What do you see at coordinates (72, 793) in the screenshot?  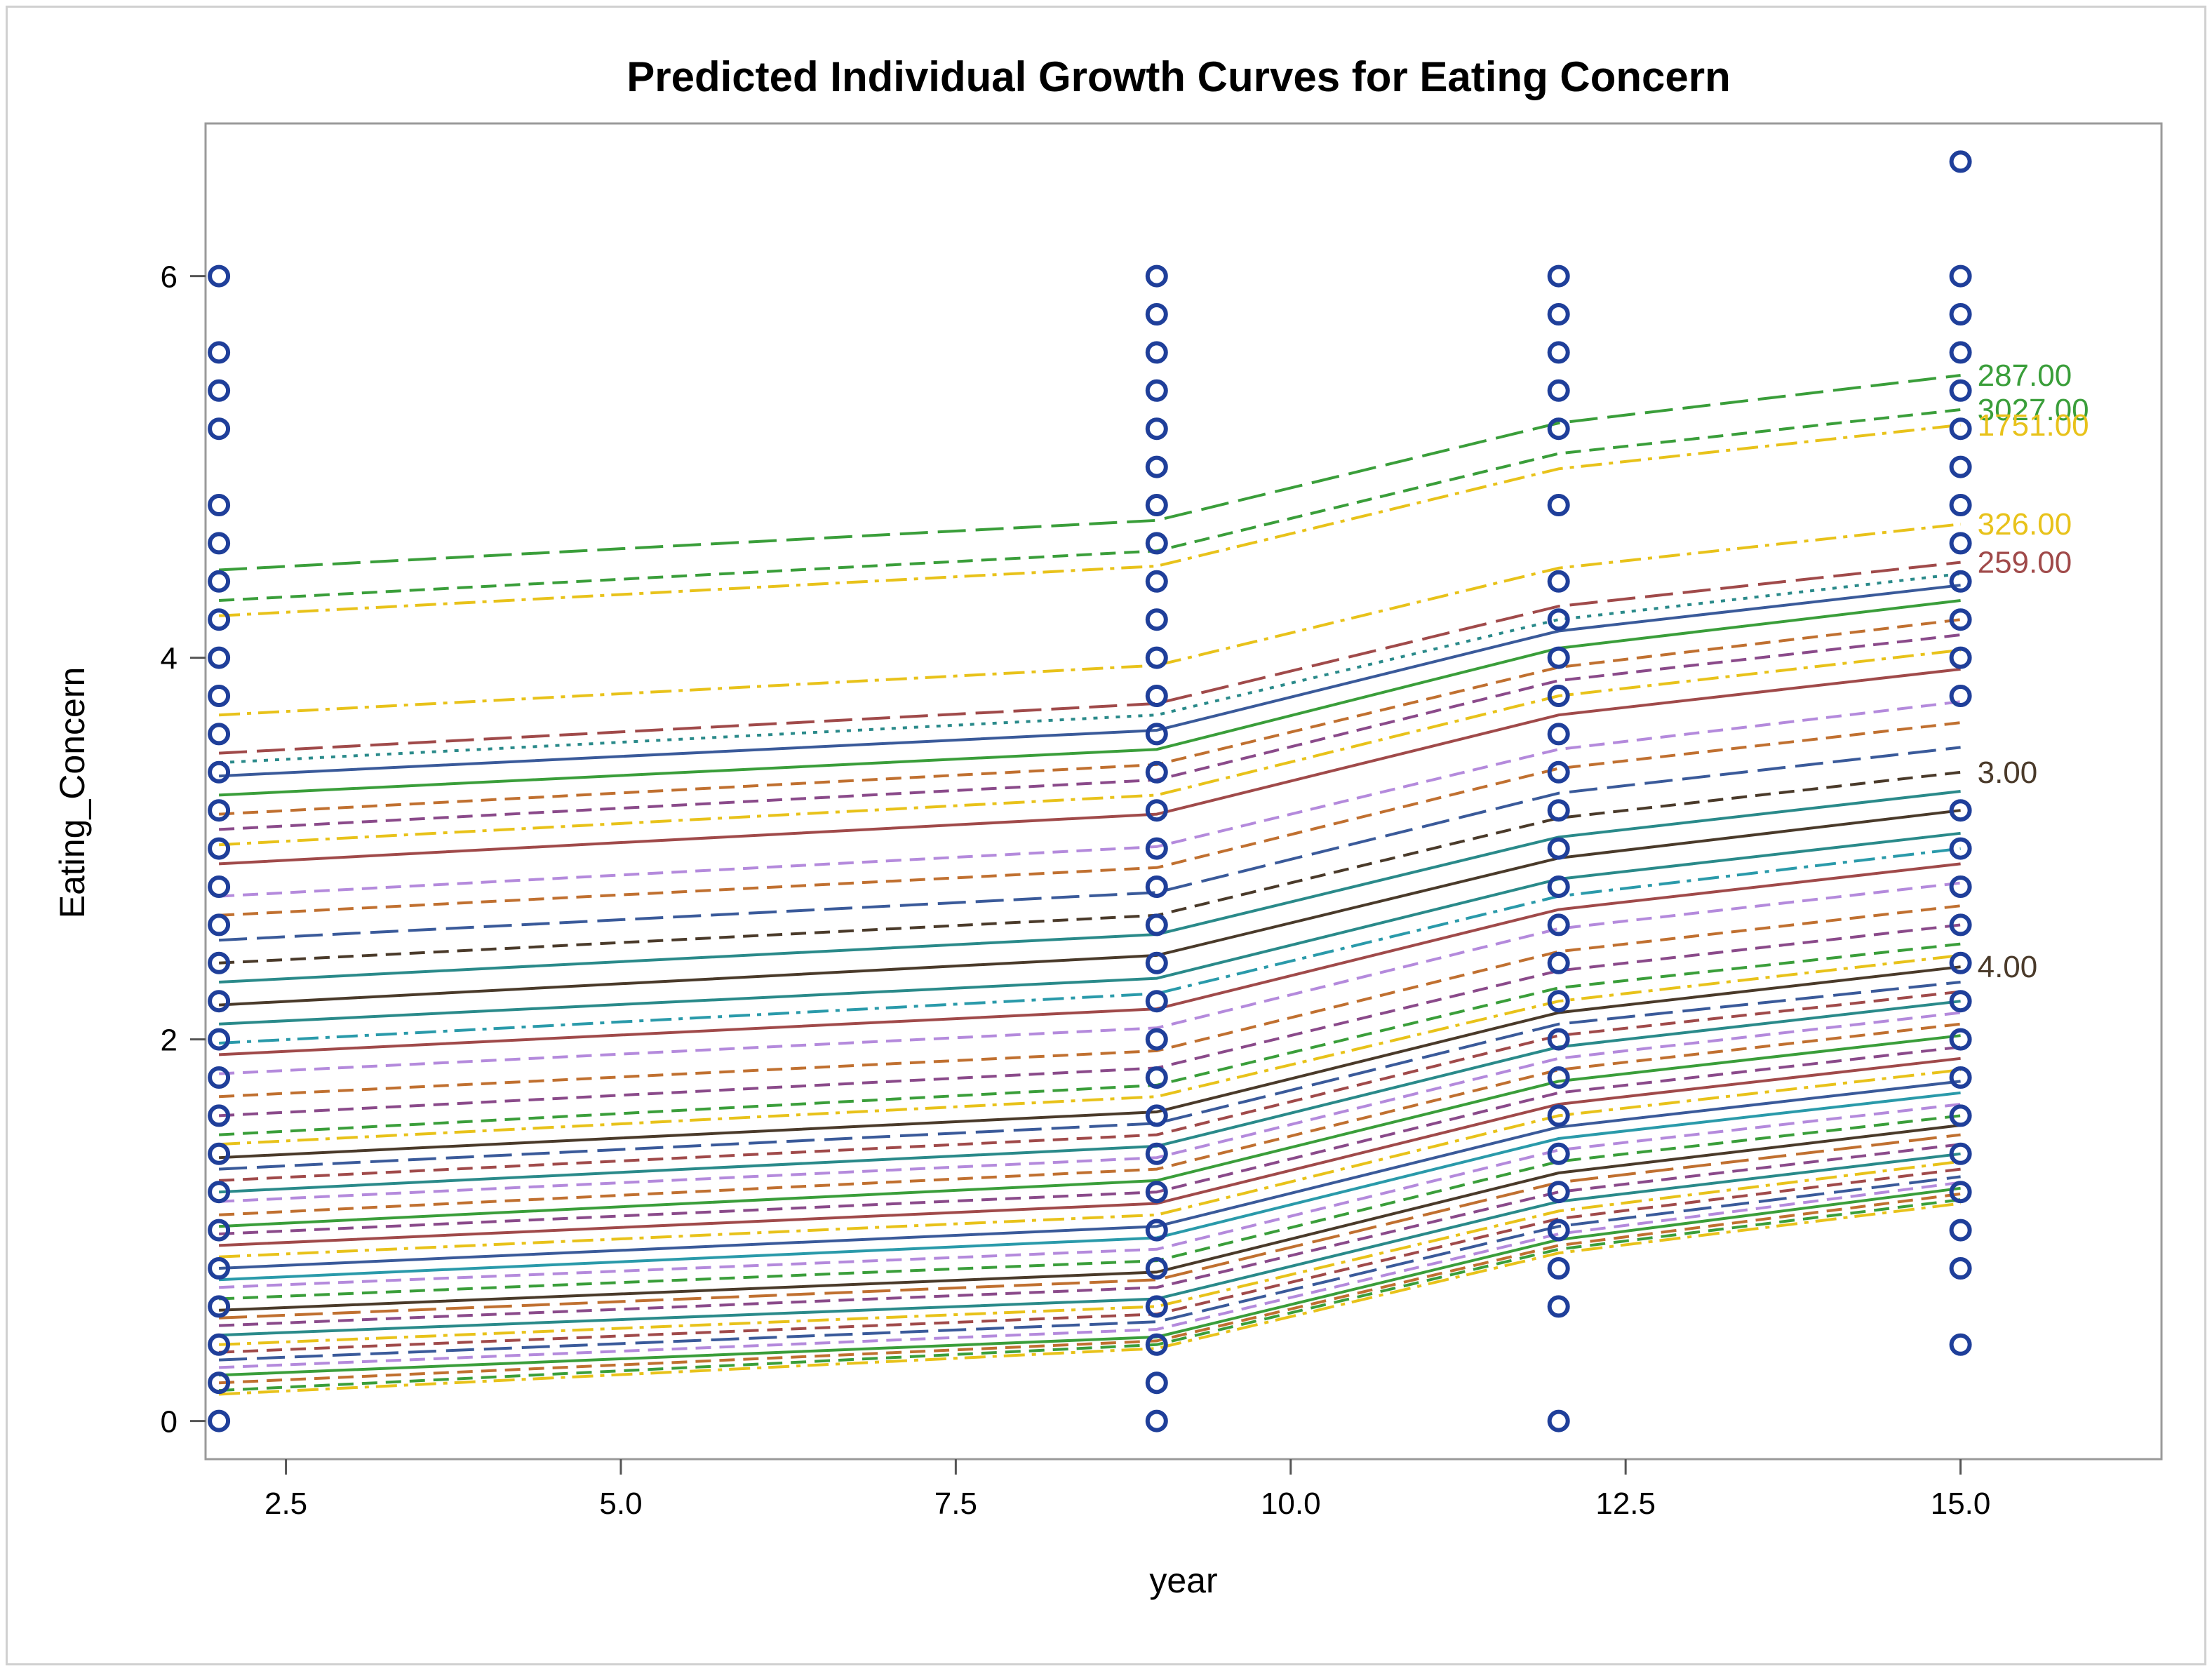 I see `y-axis-label: Eating_Concern` at bounding box center [72, 793].